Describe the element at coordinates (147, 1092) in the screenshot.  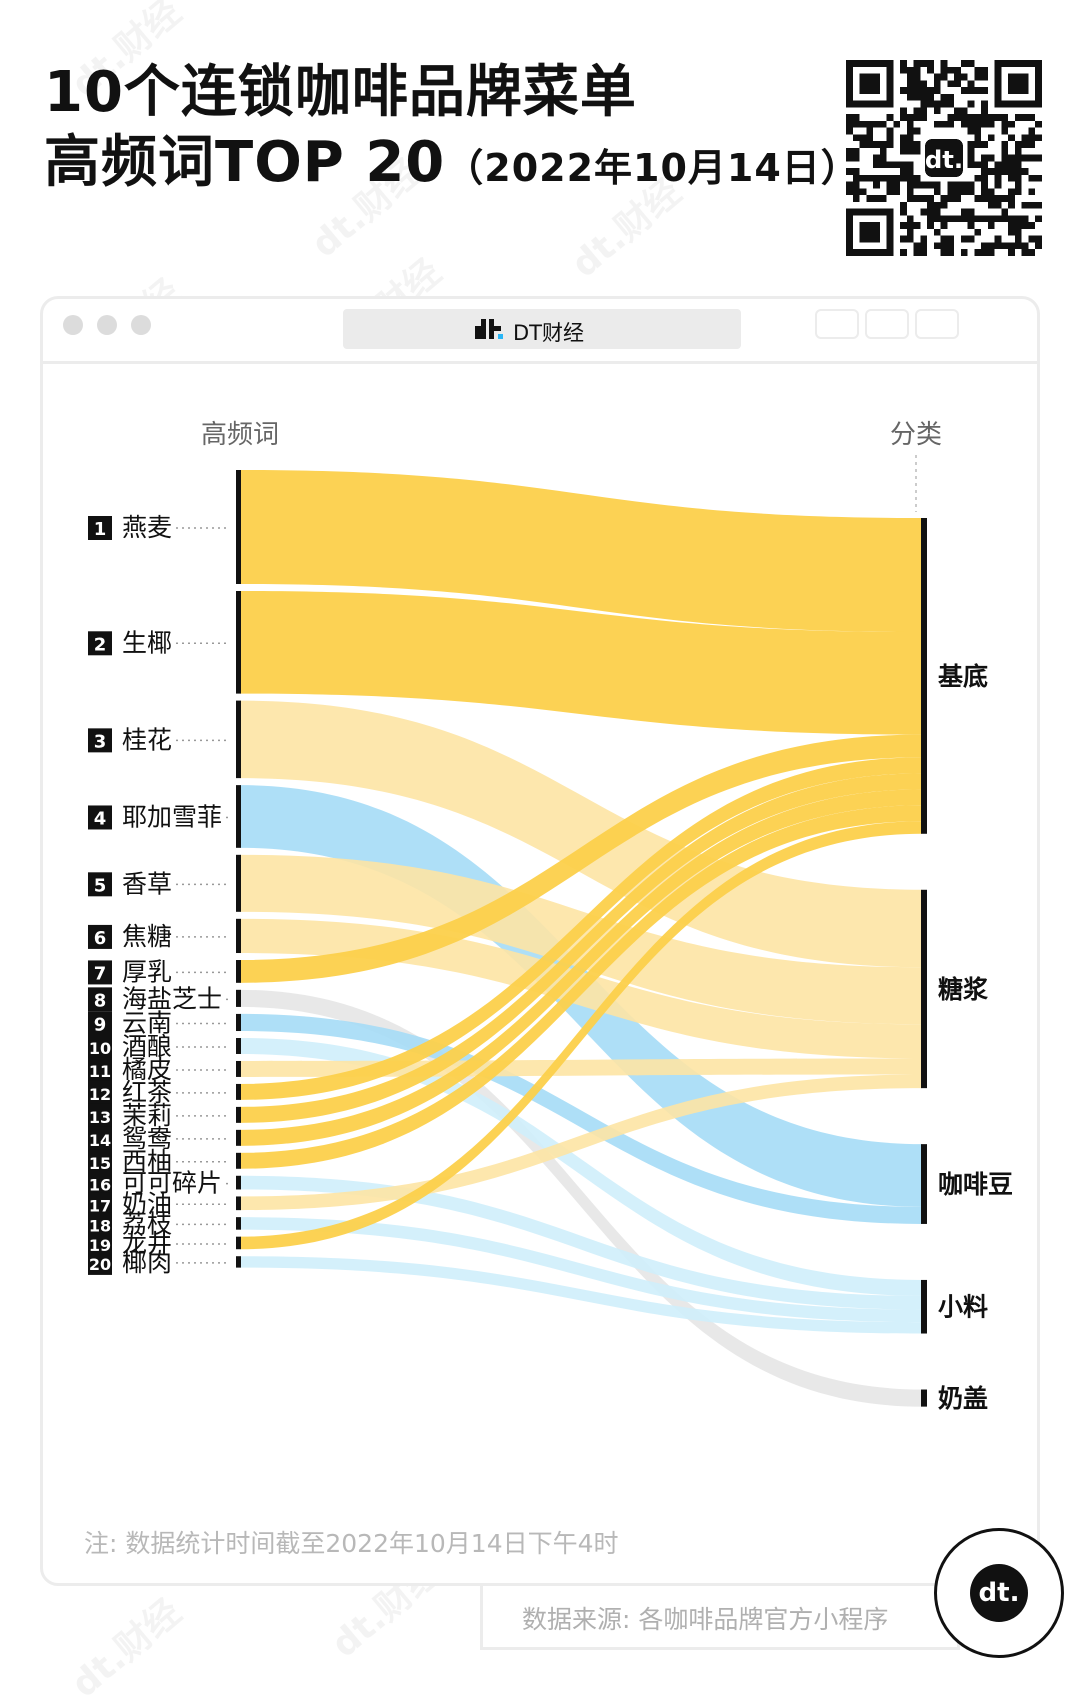
I see `left-node-label: 红茶` at that location.